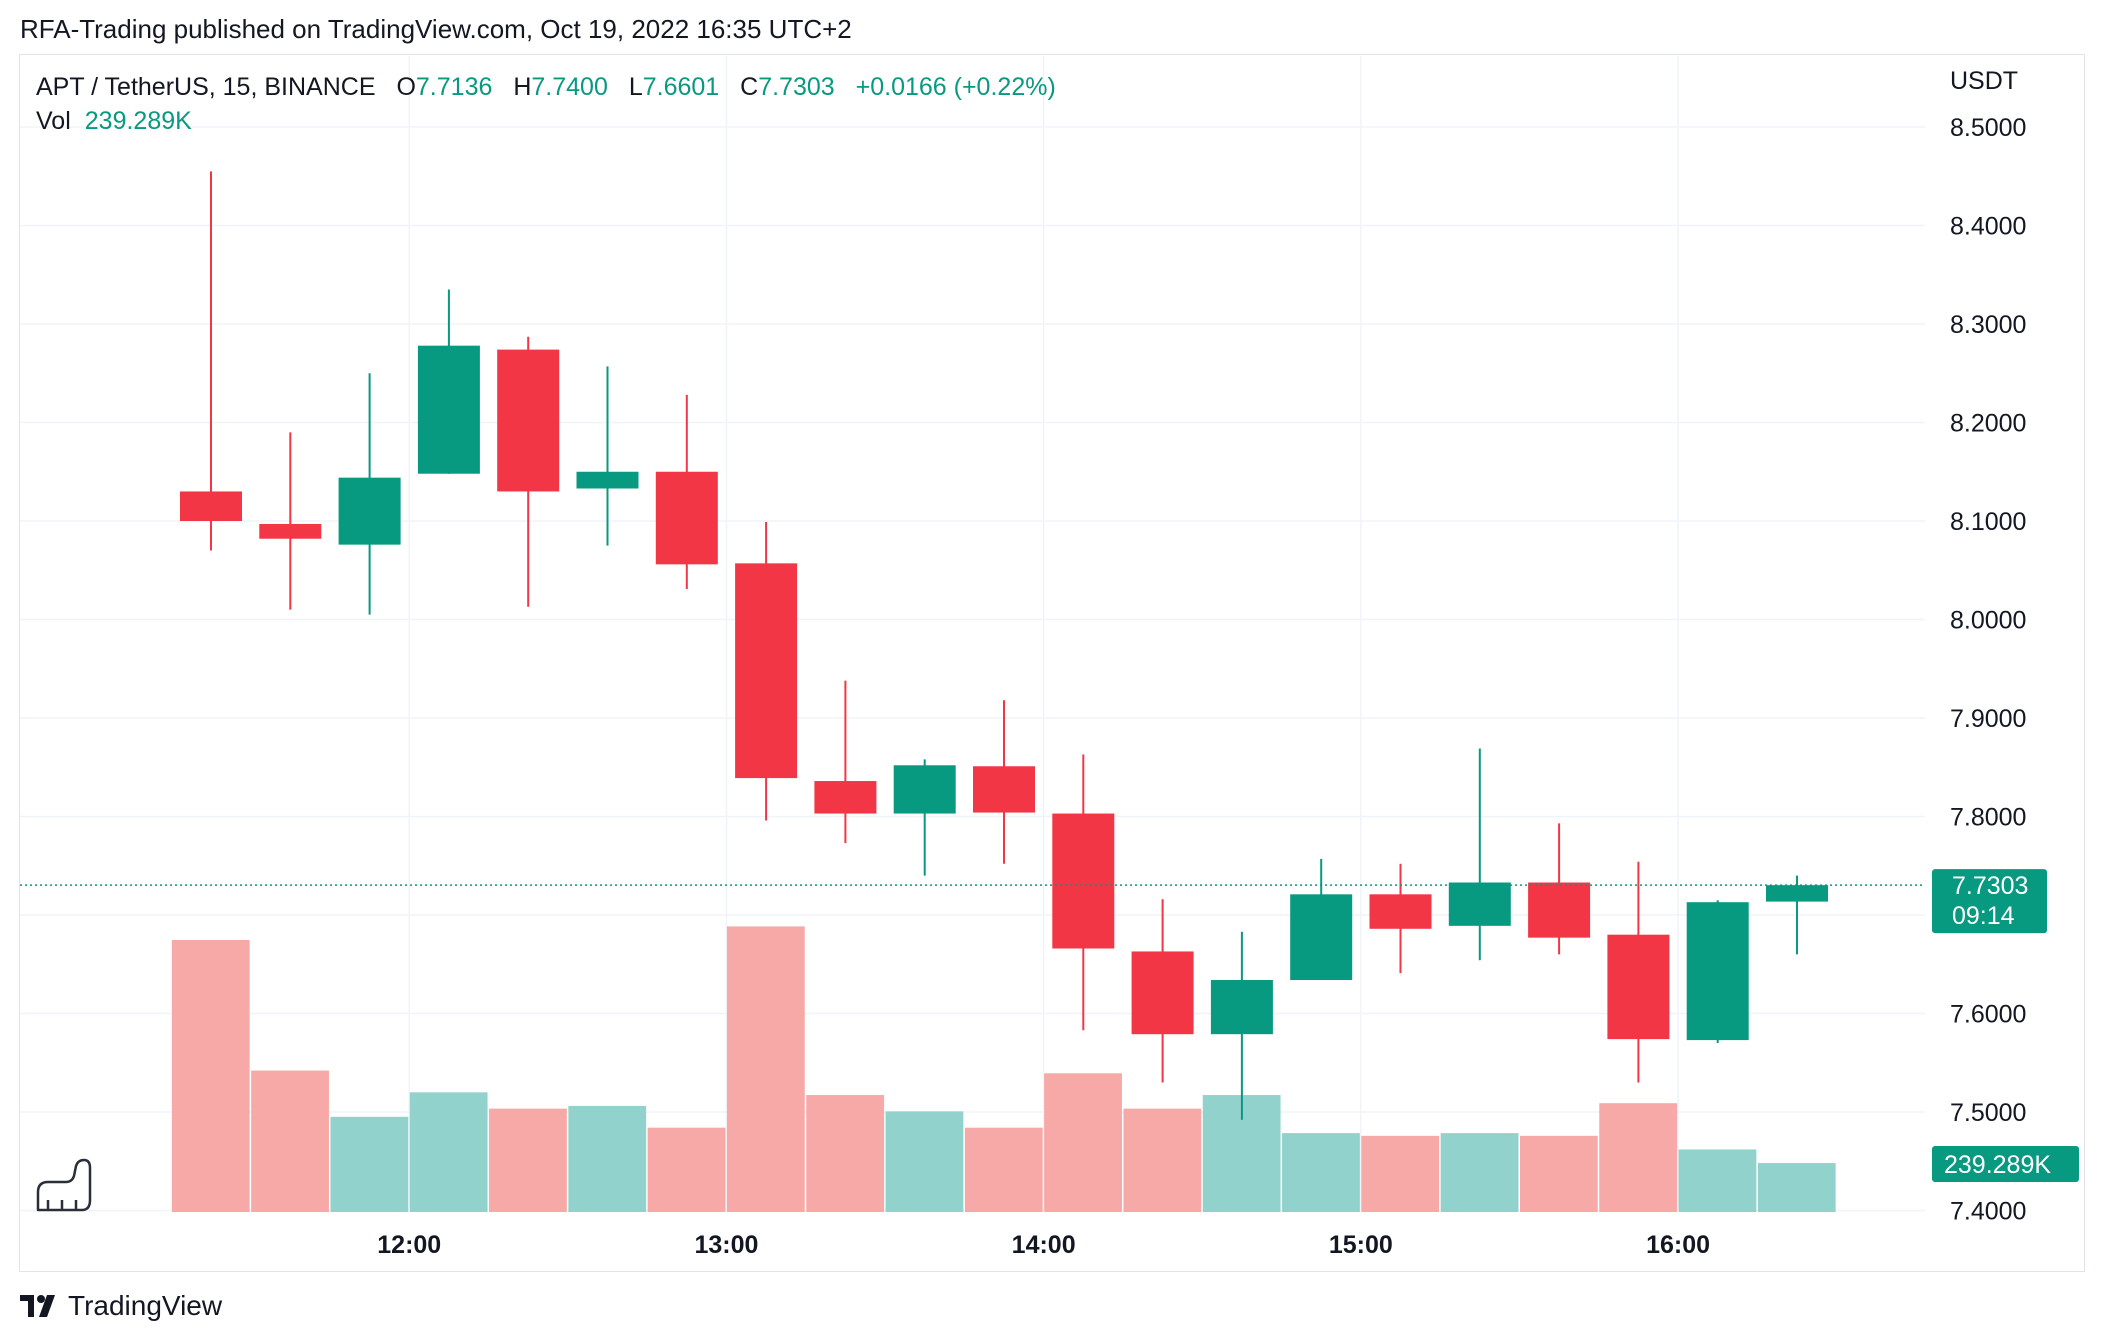  I want to click on symbol-label: APT / TetherUS, 15, BINANCE, so click(206, 87).